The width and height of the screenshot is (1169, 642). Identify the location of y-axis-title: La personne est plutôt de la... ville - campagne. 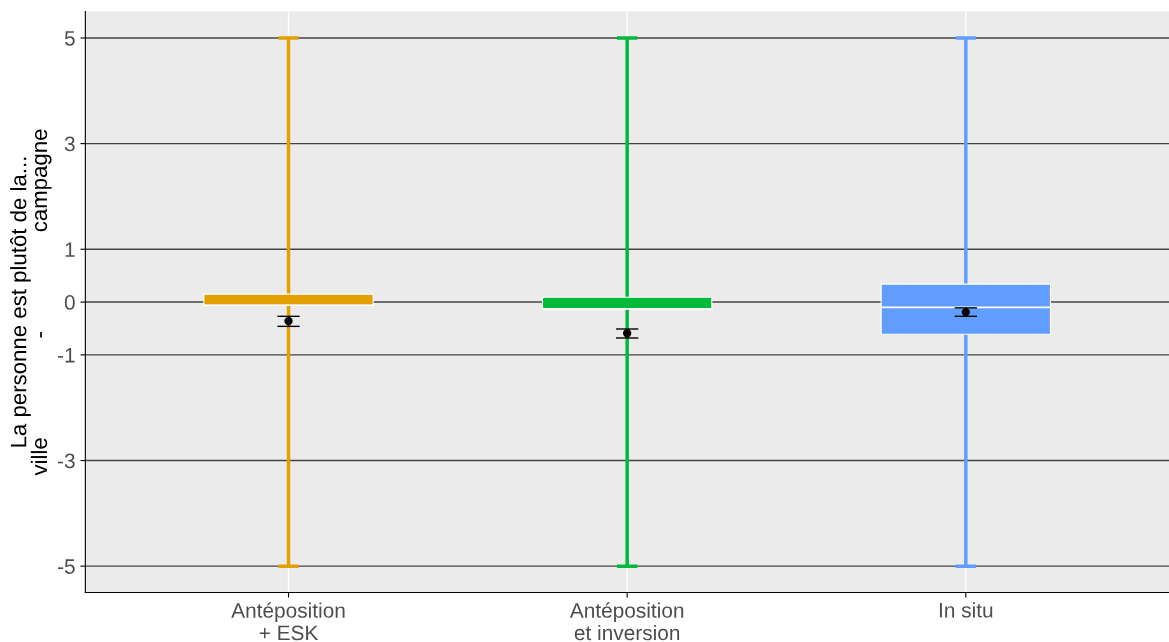
(31, 302).